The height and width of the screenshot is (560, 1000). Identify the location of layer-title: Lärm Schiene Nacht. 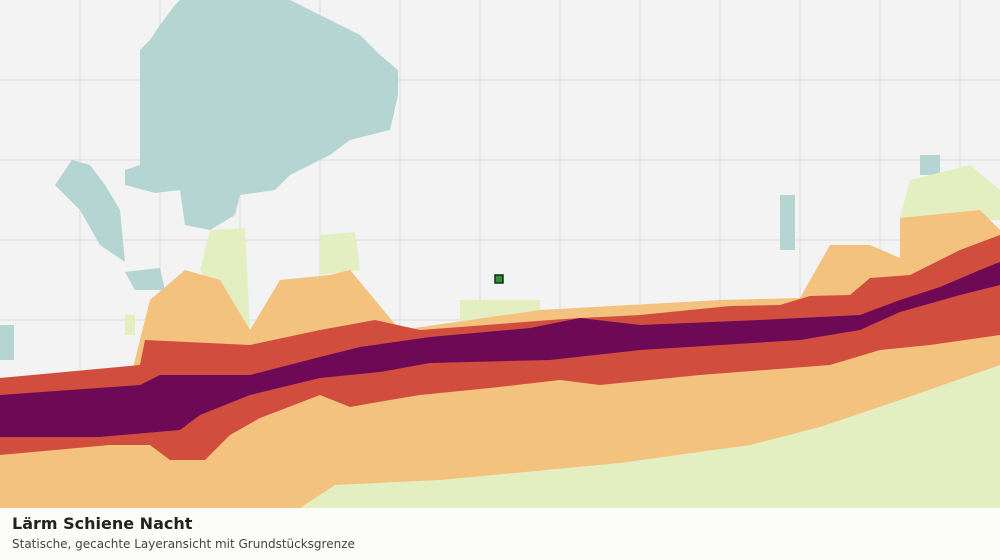
(102, 523).